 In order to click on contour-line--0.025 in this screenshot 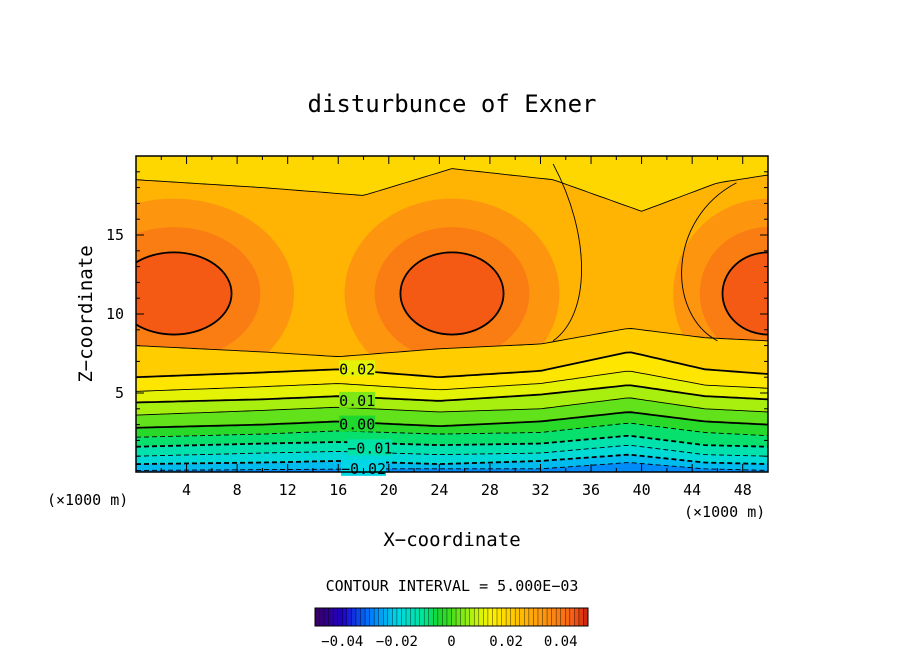, I will do `click(452, 466)`.